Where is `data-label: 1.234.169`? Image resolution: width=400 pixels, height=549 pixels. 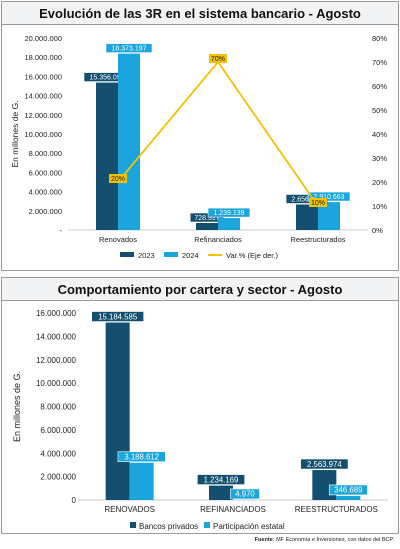
data-label: 1.234.169 is located at coordinates (221, 479).